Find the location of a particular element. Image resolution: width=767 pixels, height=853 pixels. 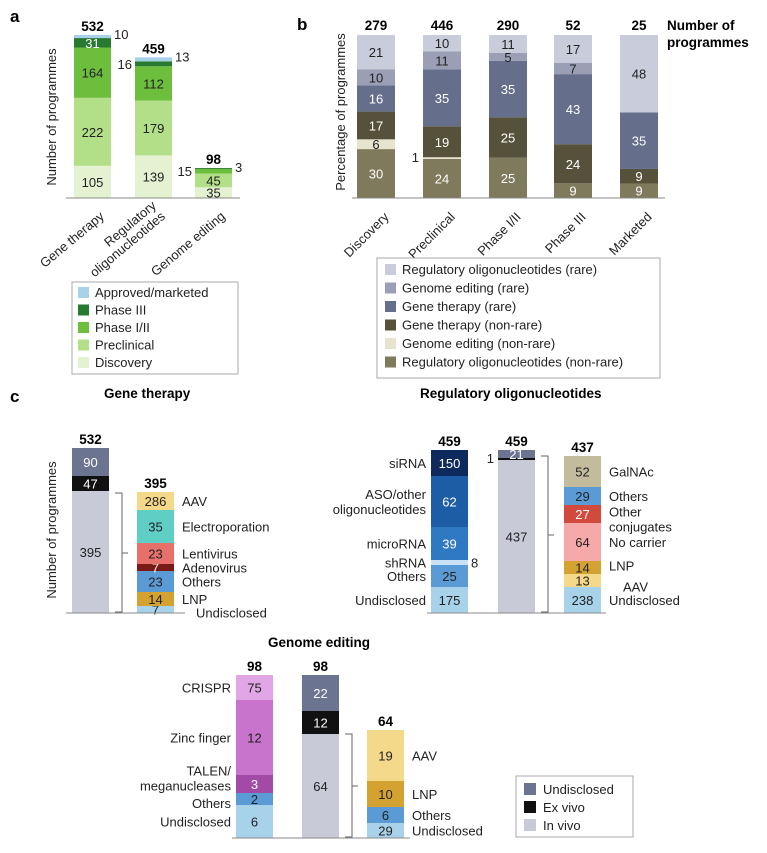

bar-value-label: 25 is located at coordinates (508, 178).